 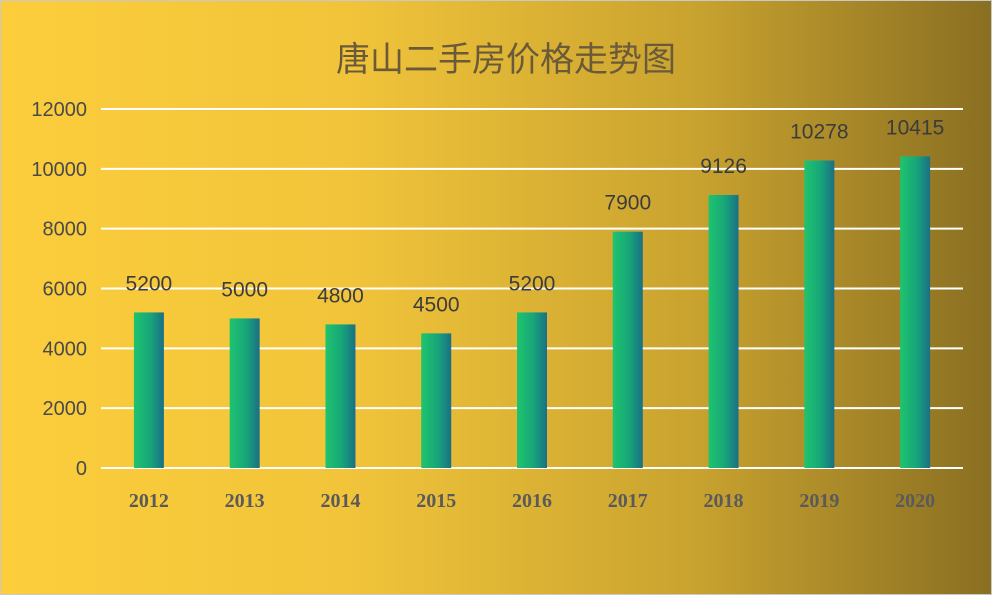 I want to click on data-label: 5000, so click(x=244, y=289).